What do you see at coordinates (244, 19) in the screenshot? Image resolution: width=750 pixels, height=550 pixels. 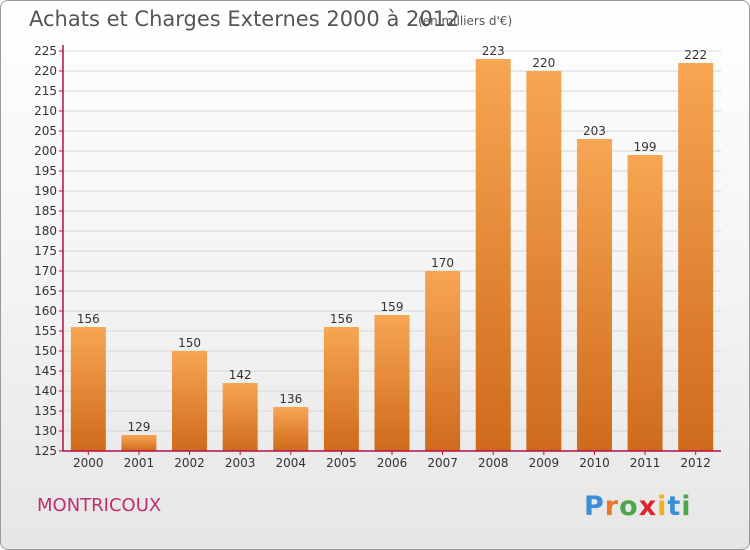 I see `chart-title: Achats et Charges Externes 2000 à 2012` at bounding box center [244, 19].